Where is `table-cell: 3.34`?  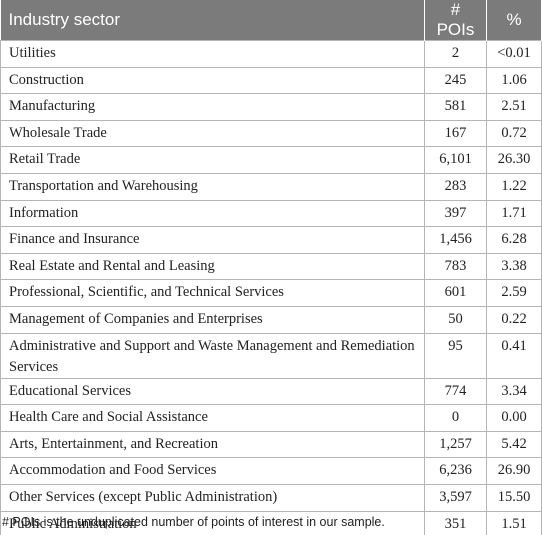
table-cell: 3.34 is located at coordinates (514, 391).